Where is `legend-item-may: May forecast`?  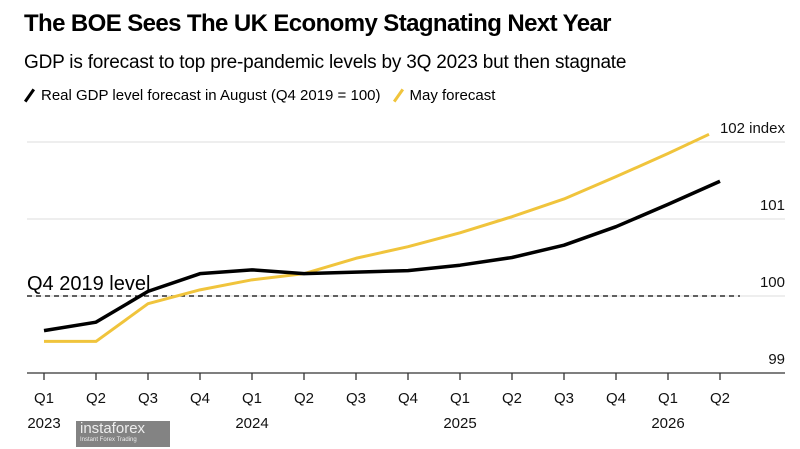
legend-item-may: May forecast is located at coordinates (444, 95).